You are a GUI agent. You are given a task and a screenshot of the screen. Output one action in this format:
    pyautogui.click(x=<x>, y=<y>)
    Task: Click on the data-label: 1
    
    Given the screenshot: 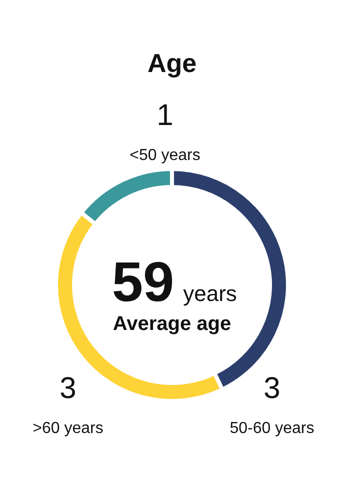 What is the action you would take?
    pyautogui.click(x=165, y=115)
    